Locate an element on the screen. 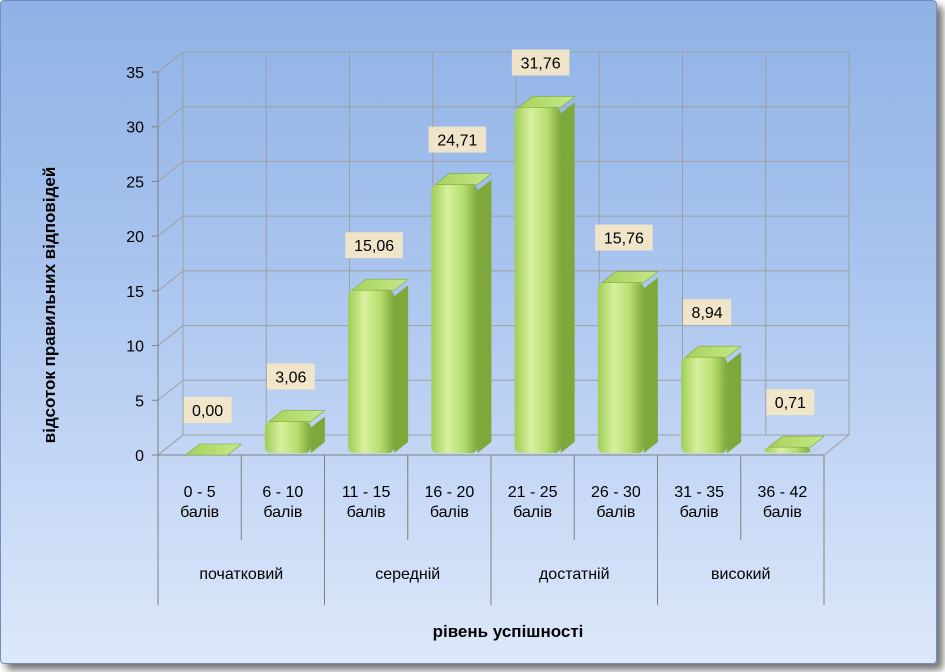  category-label: 6 - 10 балів is located at coordinates (282, 502).